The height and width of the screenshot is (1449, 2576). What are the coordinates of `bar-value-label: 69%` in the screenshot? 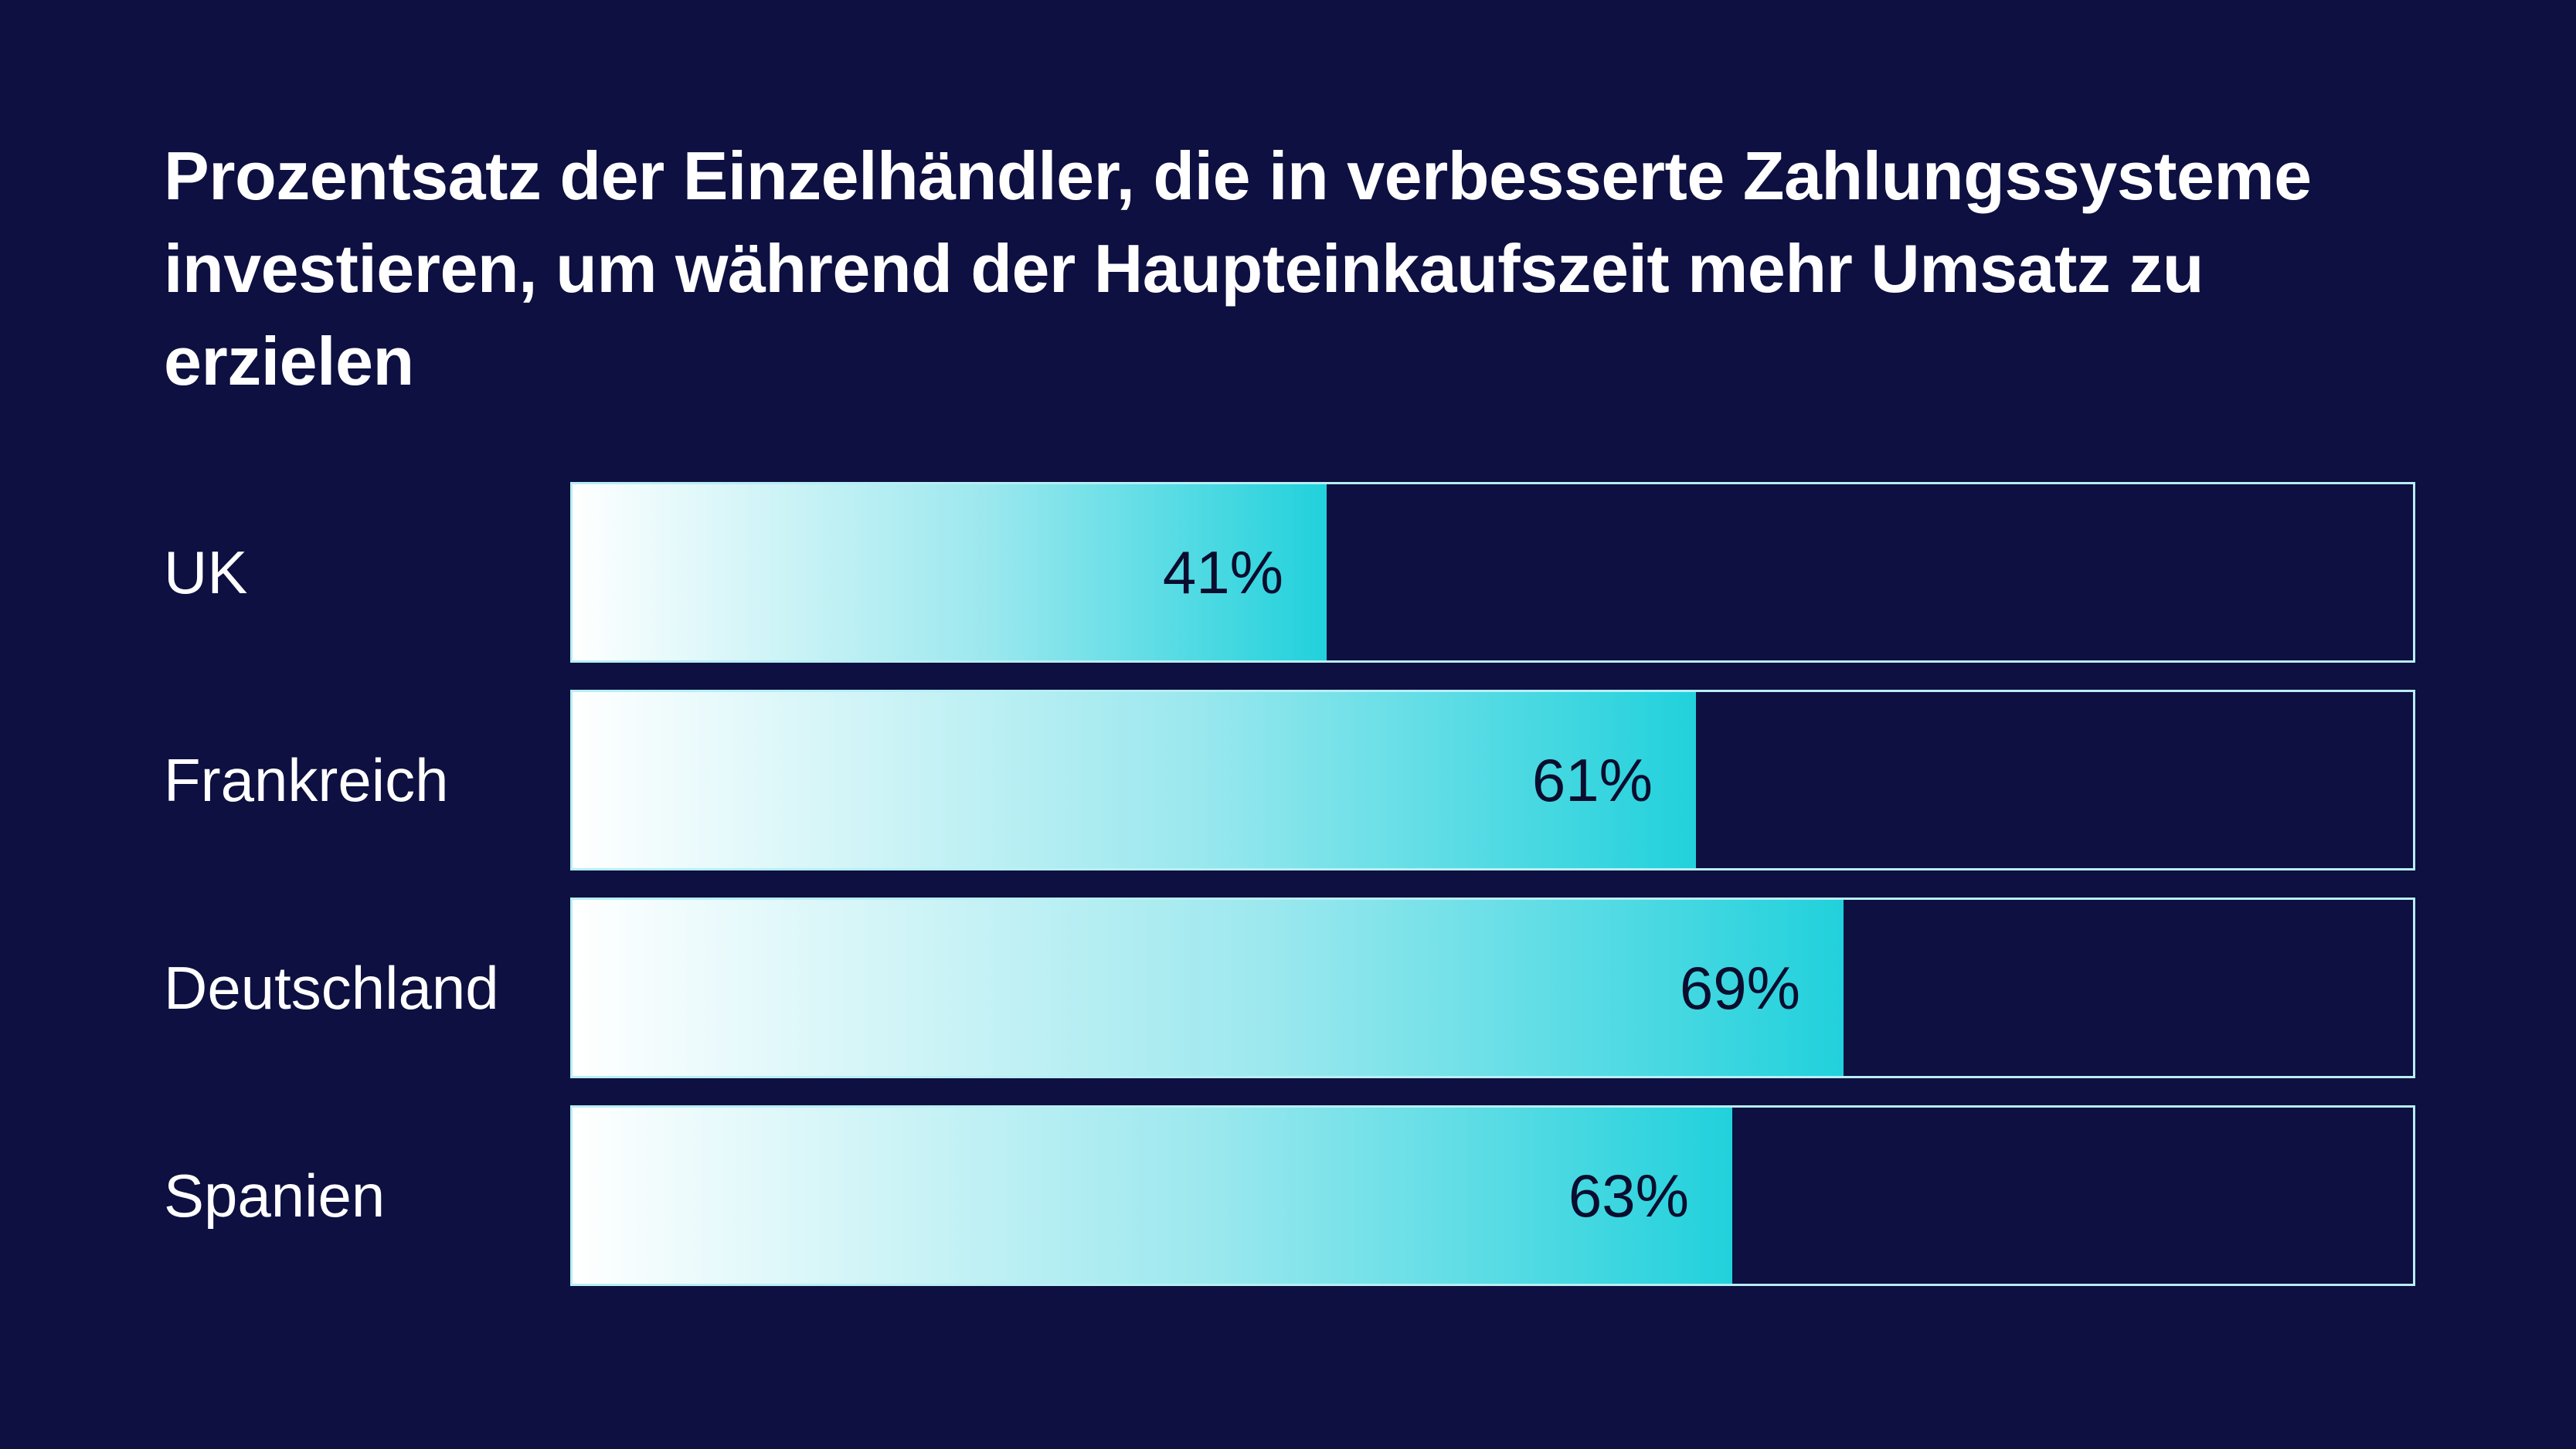 It's located at (1739, 988).